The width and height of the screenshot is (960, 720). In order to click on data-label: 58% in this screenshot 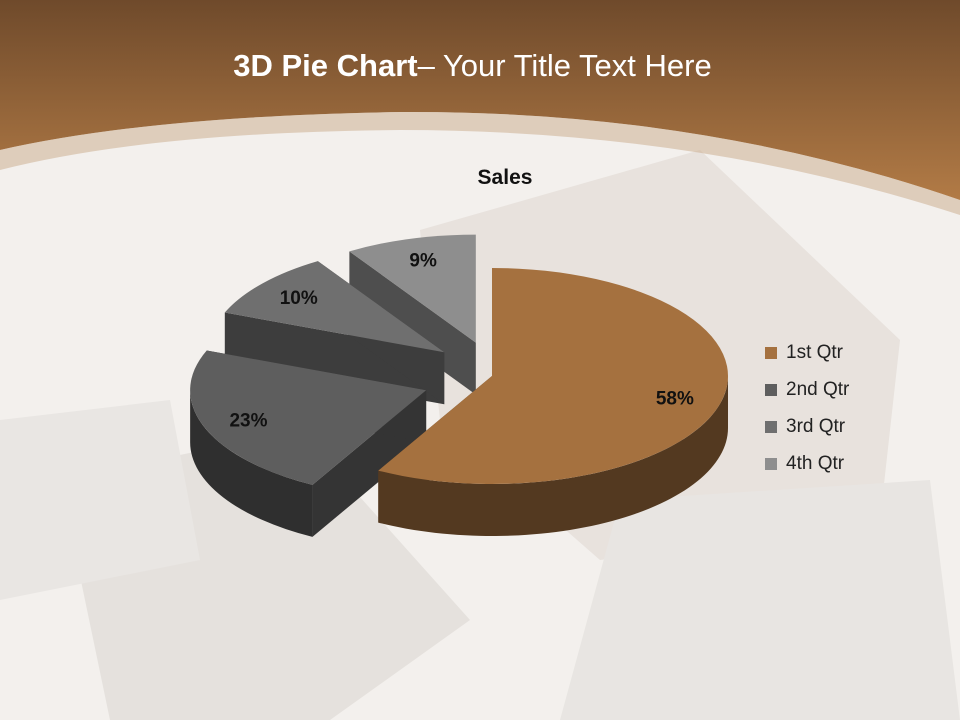, I will do `click(675, 398)`.